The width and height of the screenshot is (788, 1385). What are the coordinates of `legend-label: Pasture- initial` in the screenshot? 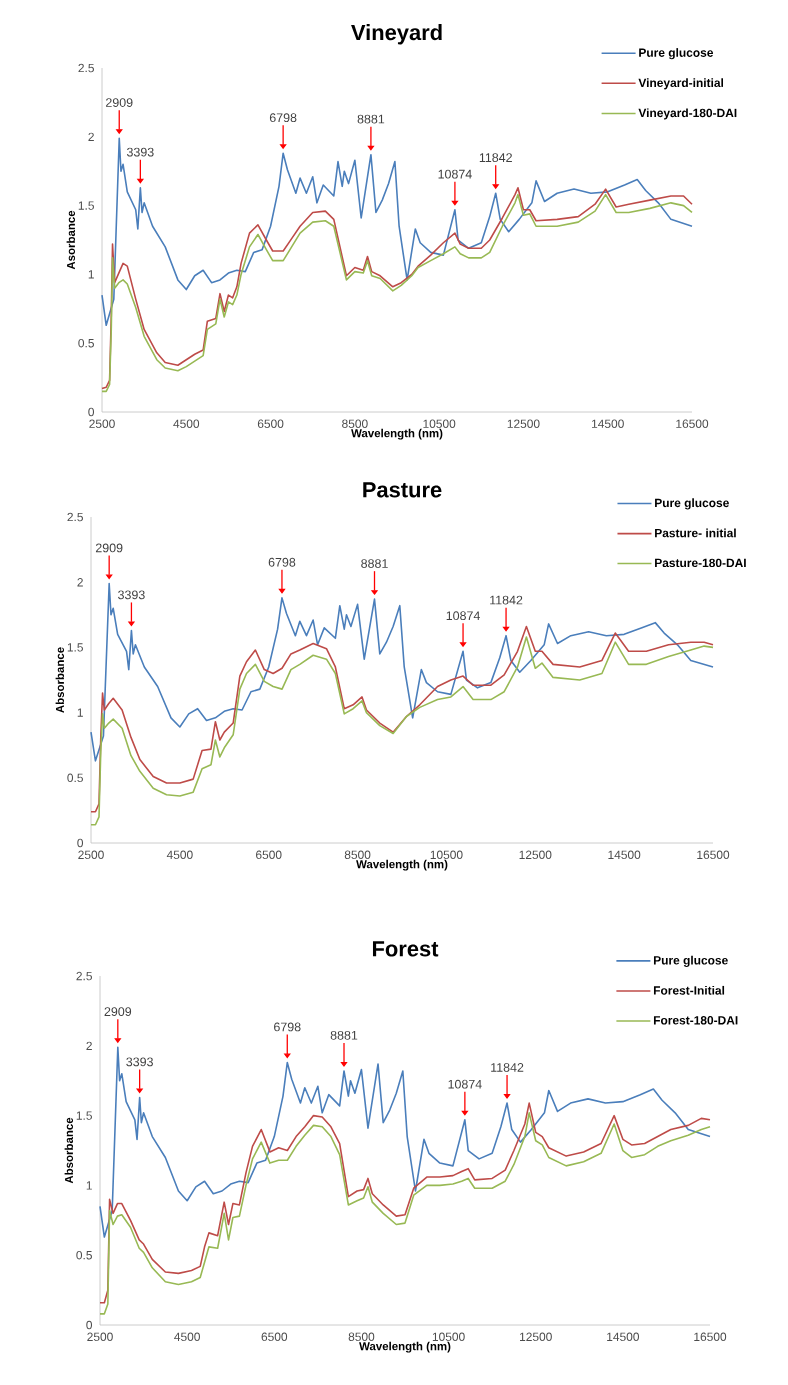 It's located at (695, 533).